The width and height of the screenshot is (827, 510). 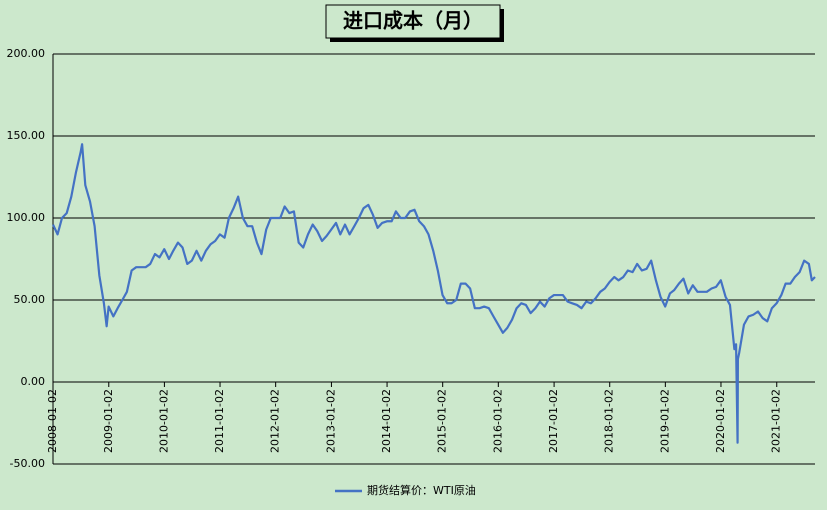 I want to click on x-tick-label: 2019-01-02, so click(x=664, y=421).